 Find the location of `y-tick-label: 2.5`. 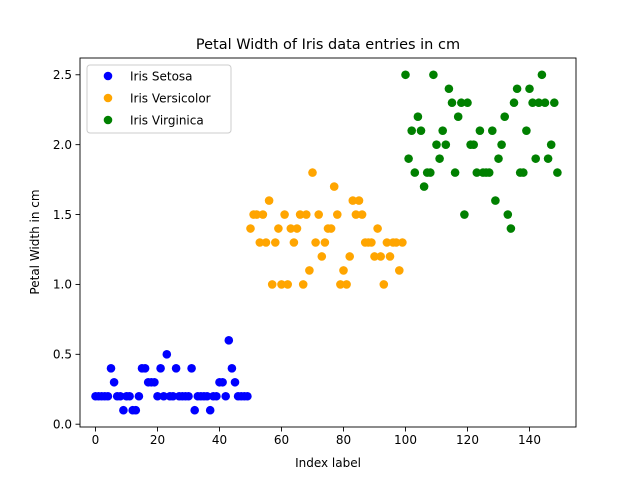

y-tick-label: 2.5 is located at coordinates (62, 75).